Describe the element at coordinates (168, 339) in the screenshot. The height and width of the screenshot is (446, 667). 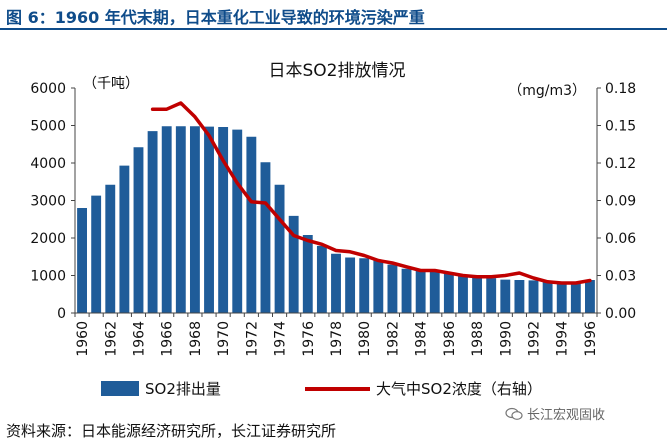
I see `x-tick-label: 1966` at that location.